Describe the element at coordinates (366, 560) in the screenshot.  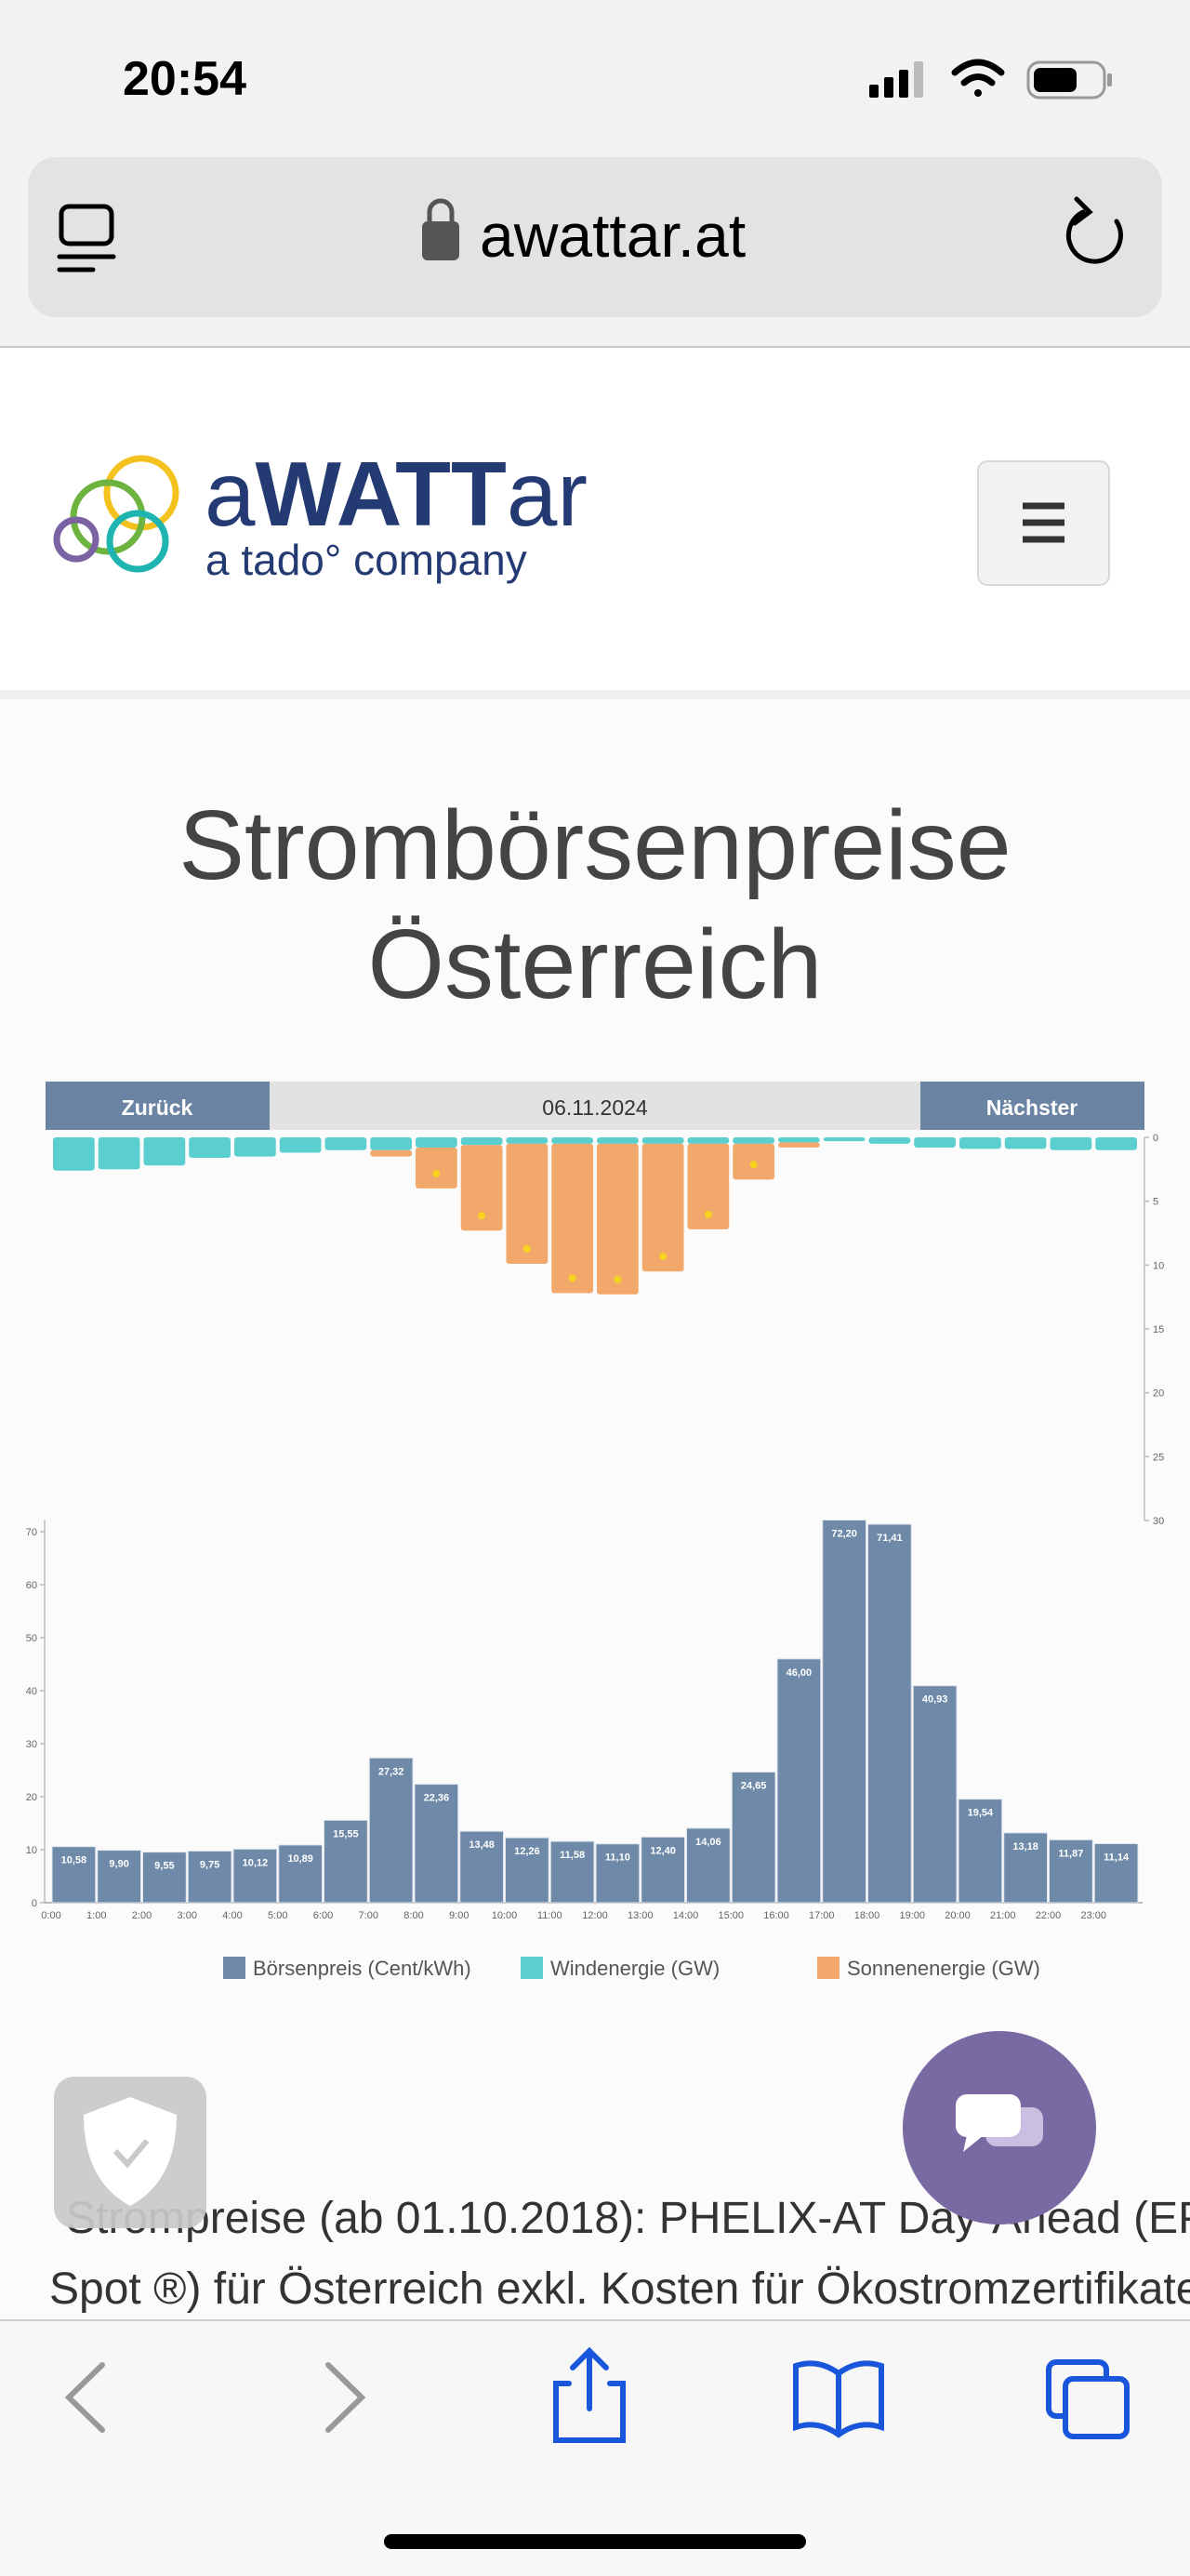
I see `logo-tagline: a tado° company` at that location.